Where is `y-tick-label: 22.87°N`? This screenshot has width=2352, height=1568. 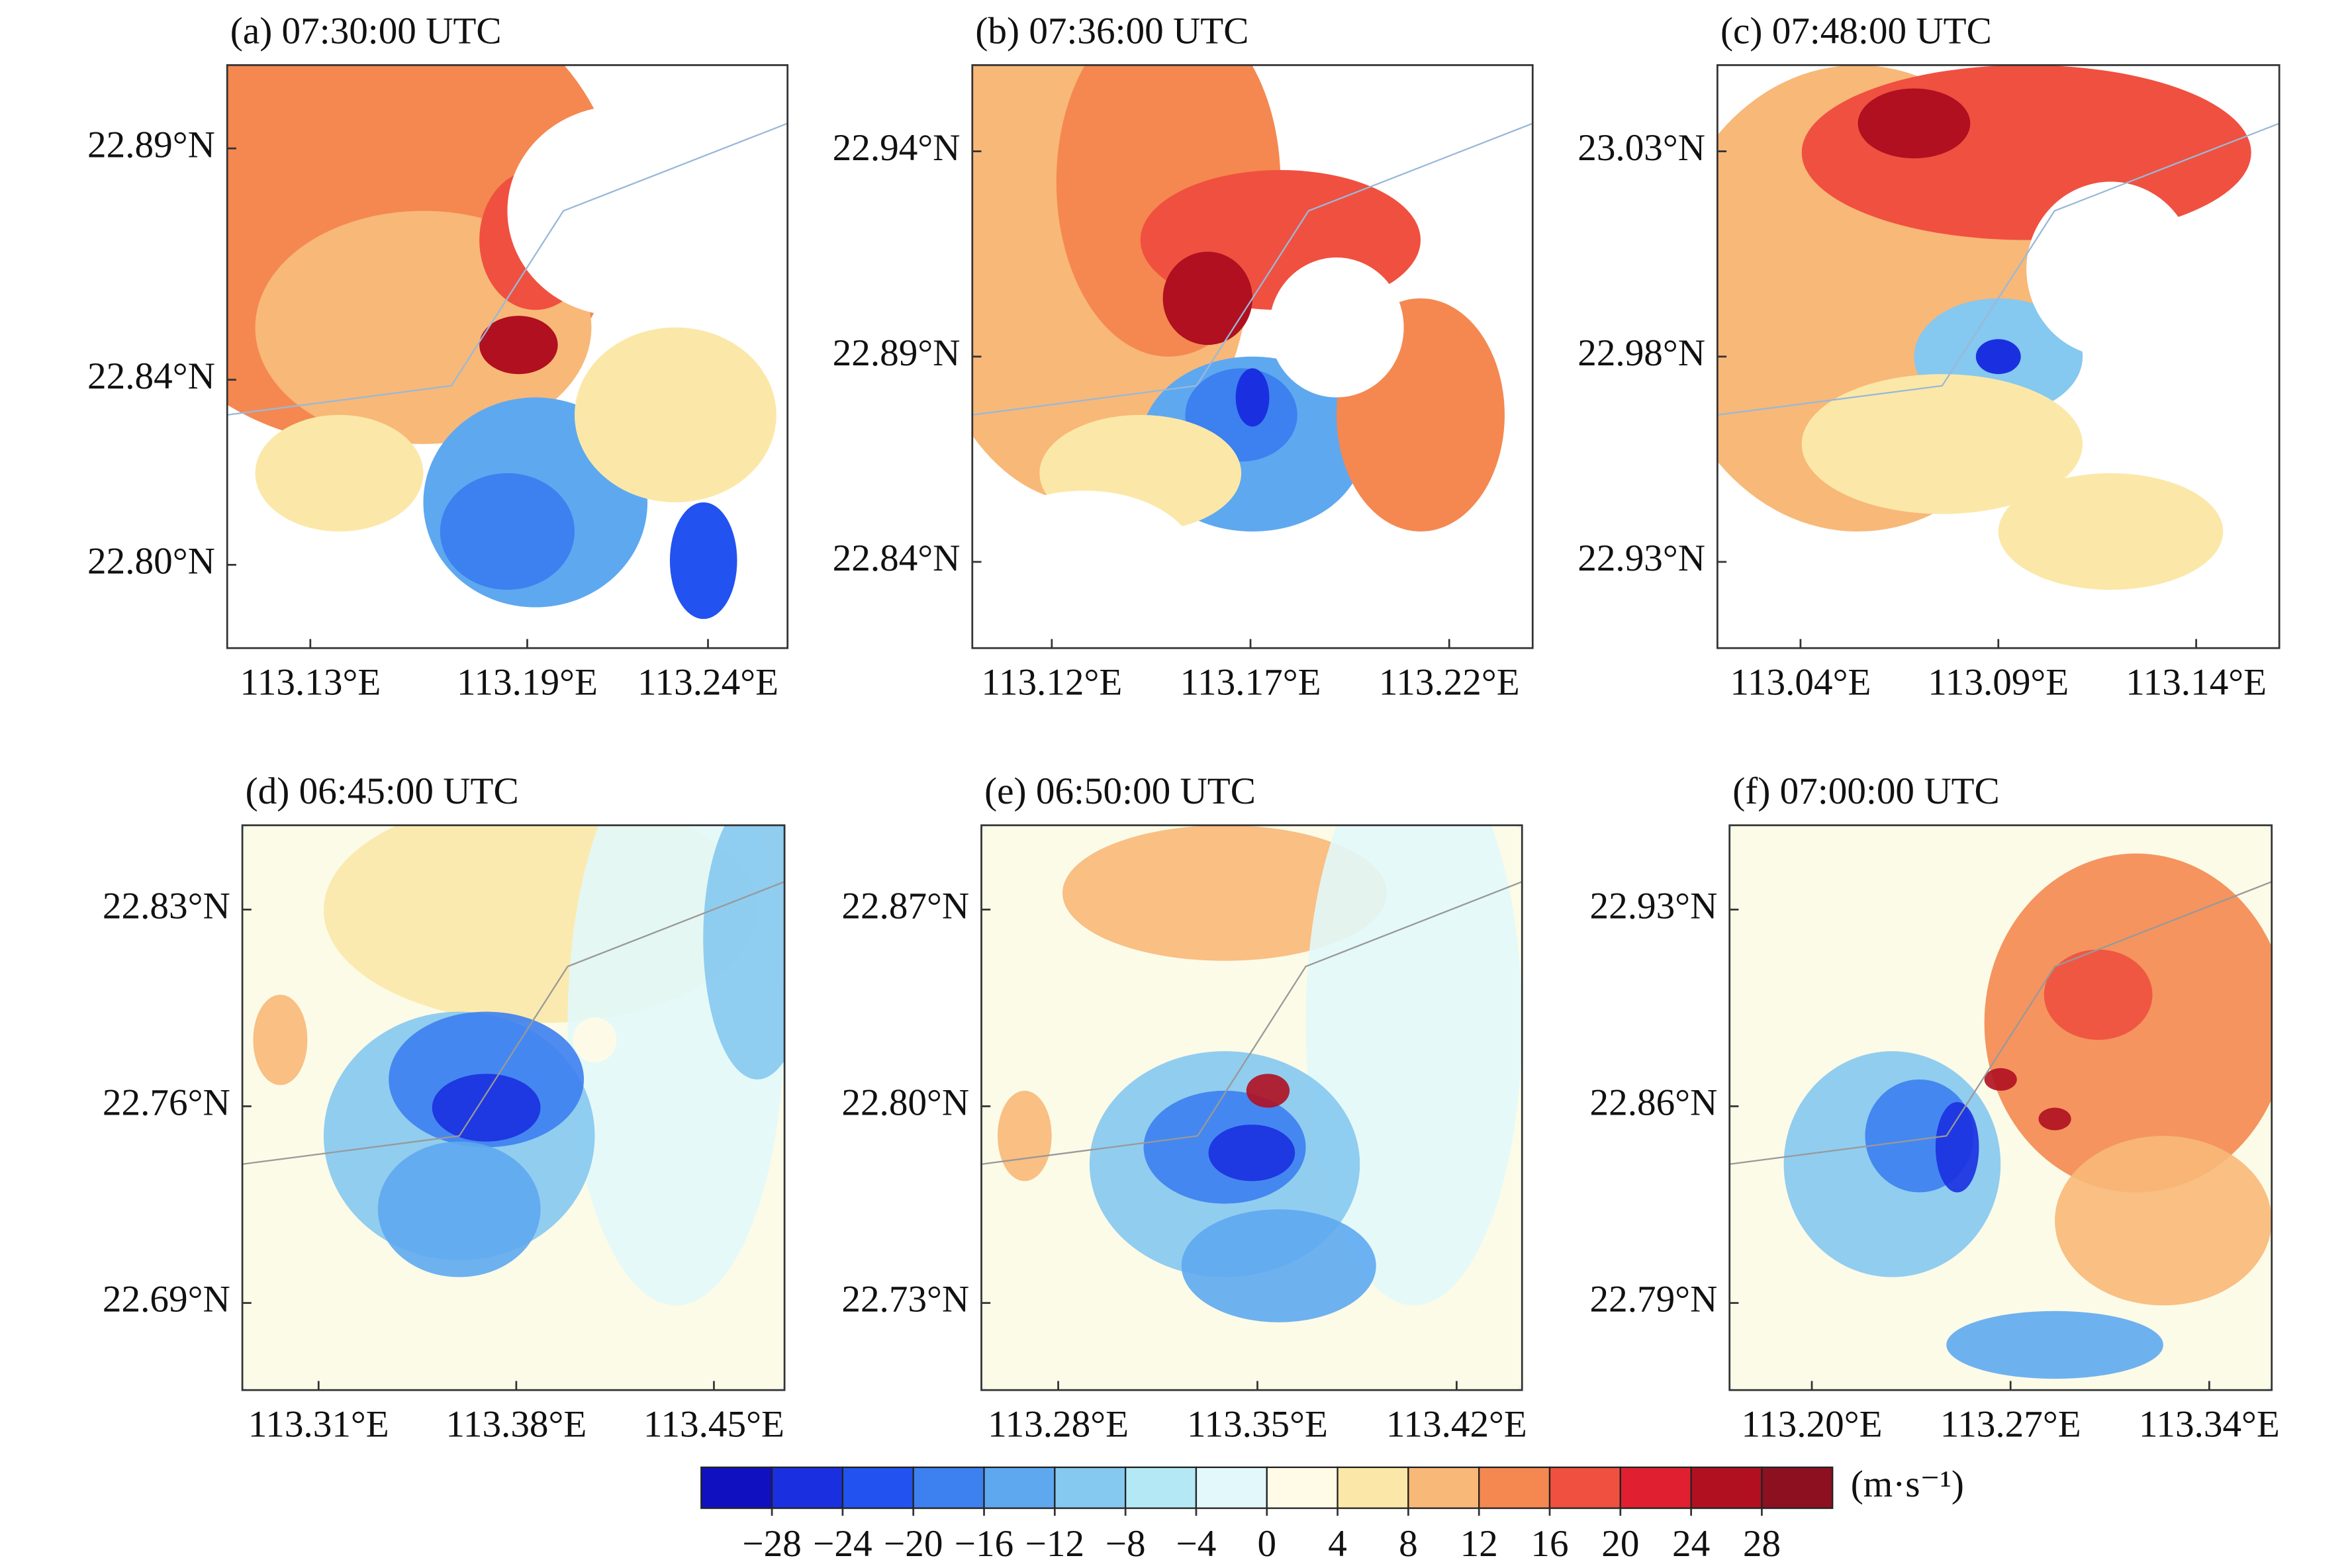
y-tick-label: 22.87°N is located at coordinates (905, 906).